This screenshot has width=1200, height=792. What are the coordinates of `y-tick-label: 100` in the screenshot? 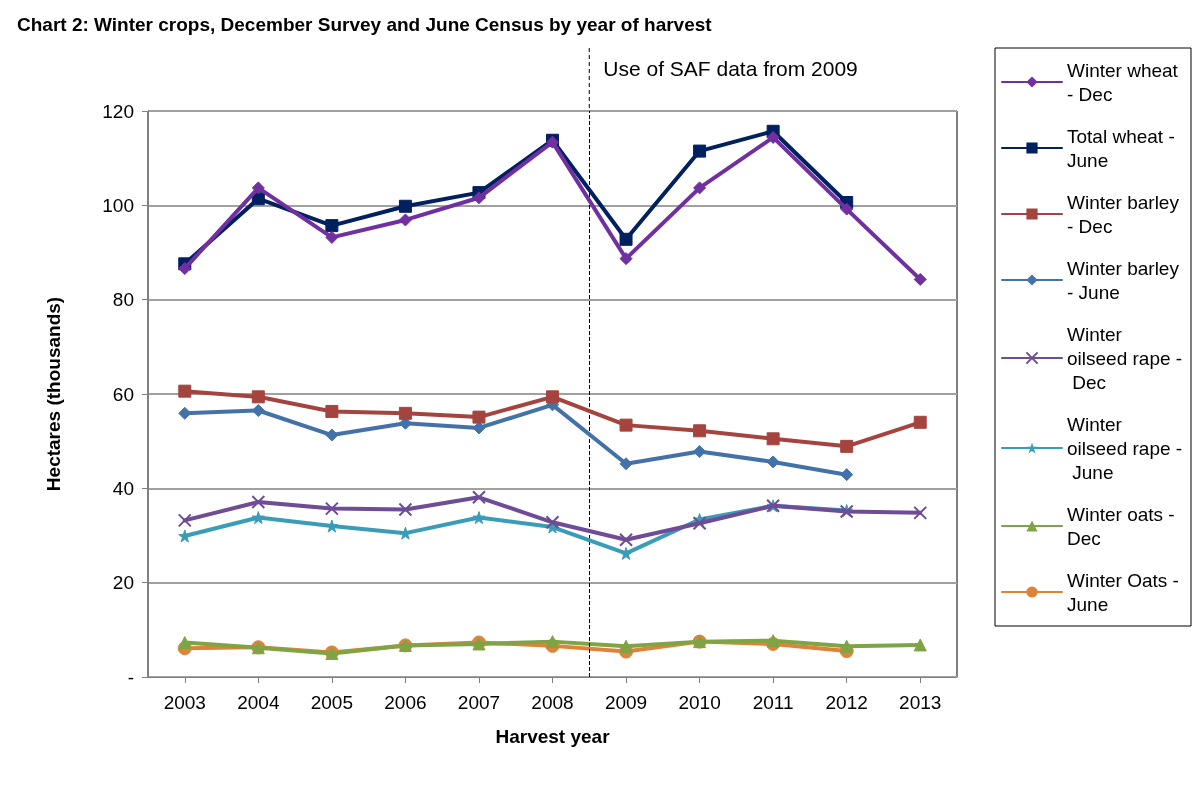 It's located at (118, 205).